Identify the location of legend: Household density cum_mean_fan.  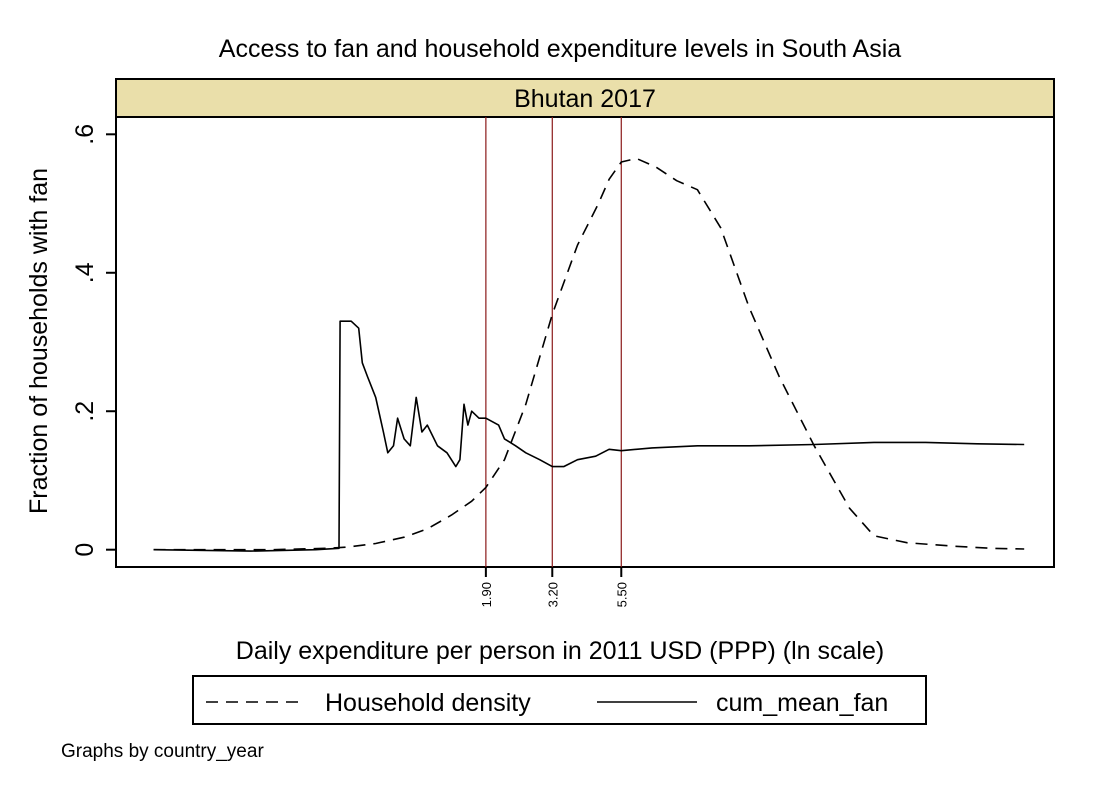
(559, 700).